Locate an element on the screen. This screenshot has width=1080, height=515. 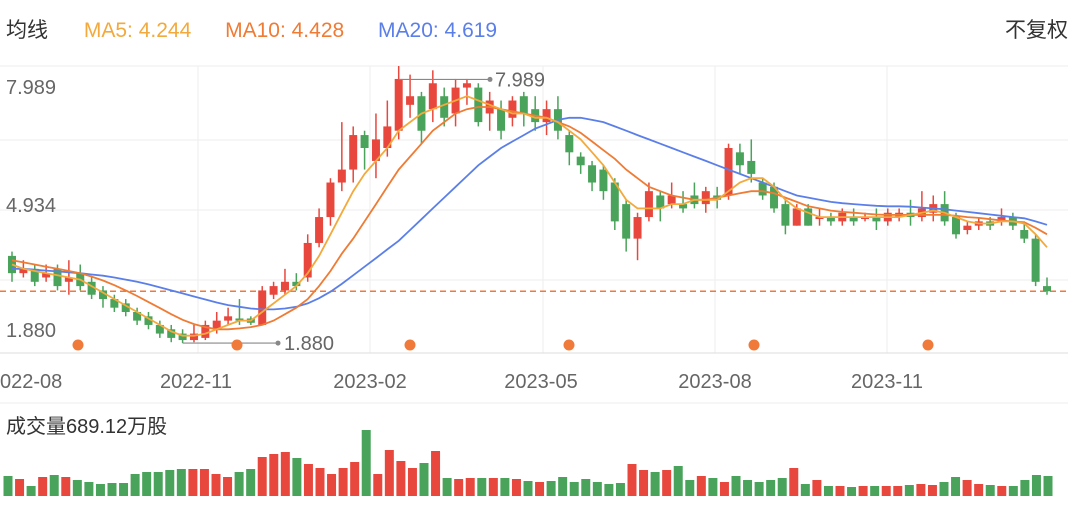
x-tick-label: 2023-08 is located at coordinates (714, 382).